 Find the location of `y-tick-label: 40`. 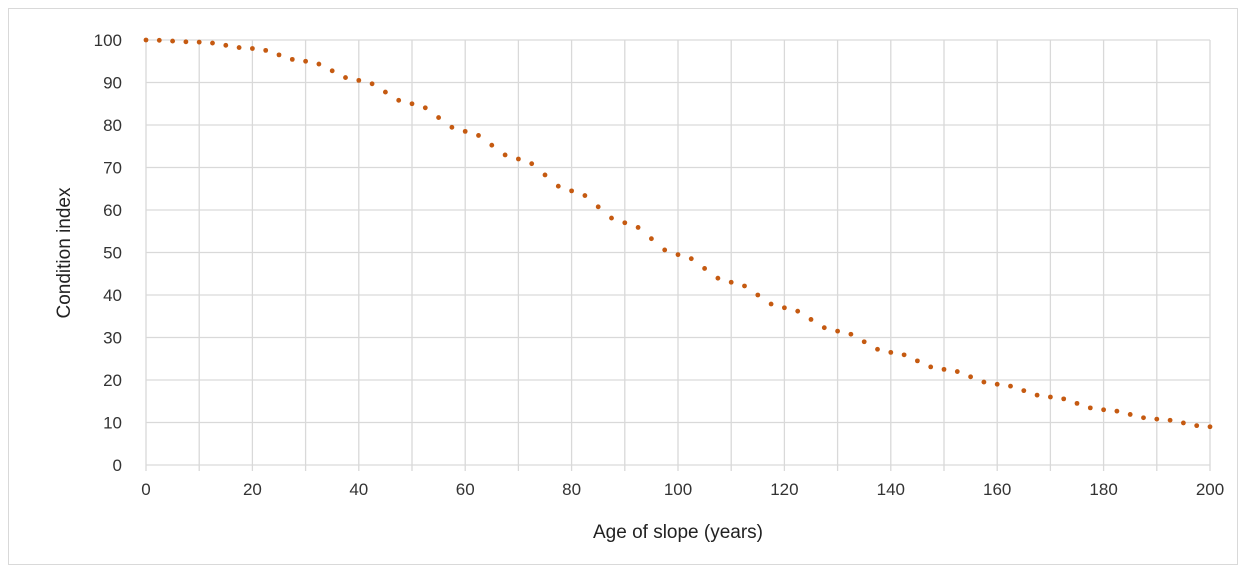

y-tick-label: 40 is located at coordinates (112, 295).